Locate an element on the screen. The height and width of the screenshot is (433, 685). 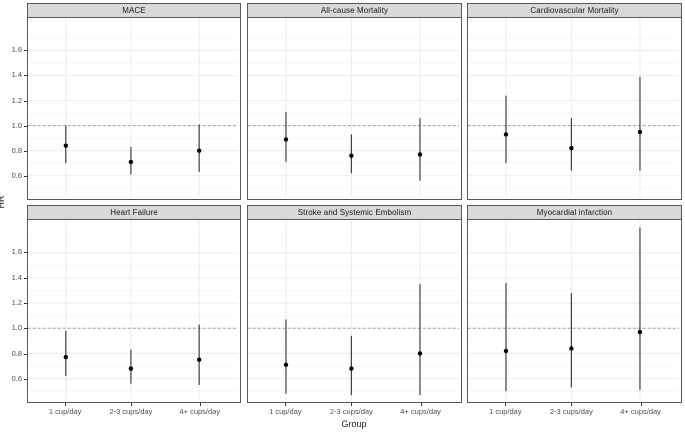
facet-title: MACE is located at coordinates (134, 10).